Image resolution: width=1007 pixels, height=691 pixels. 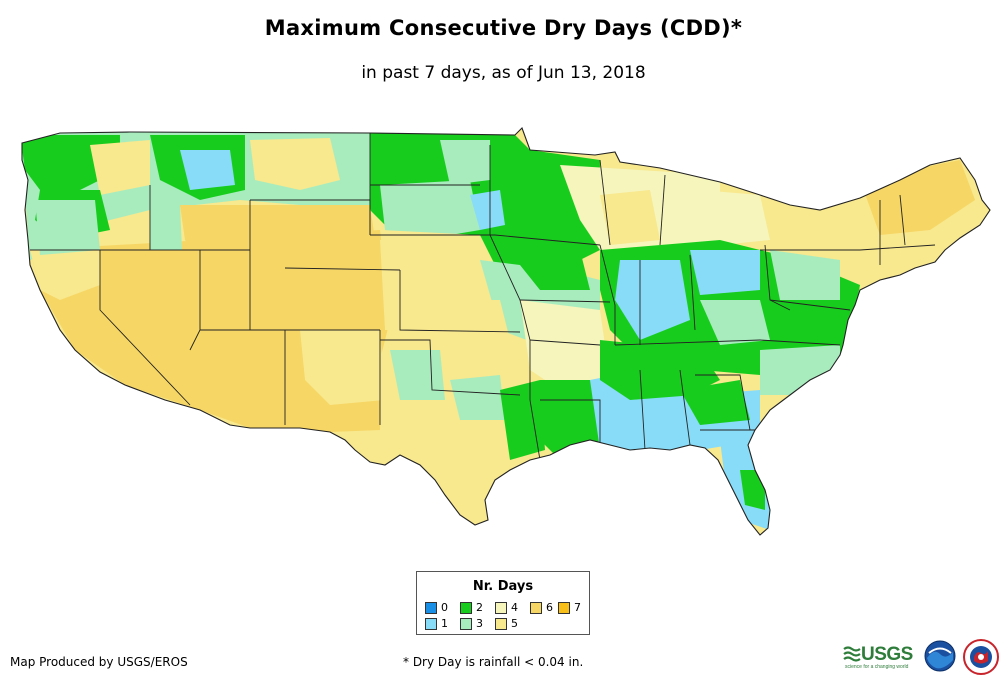 What do you see at coordinates (514, 623) in the screenshot?
I see `legend-label: 5` at bounding box center [514, 623].